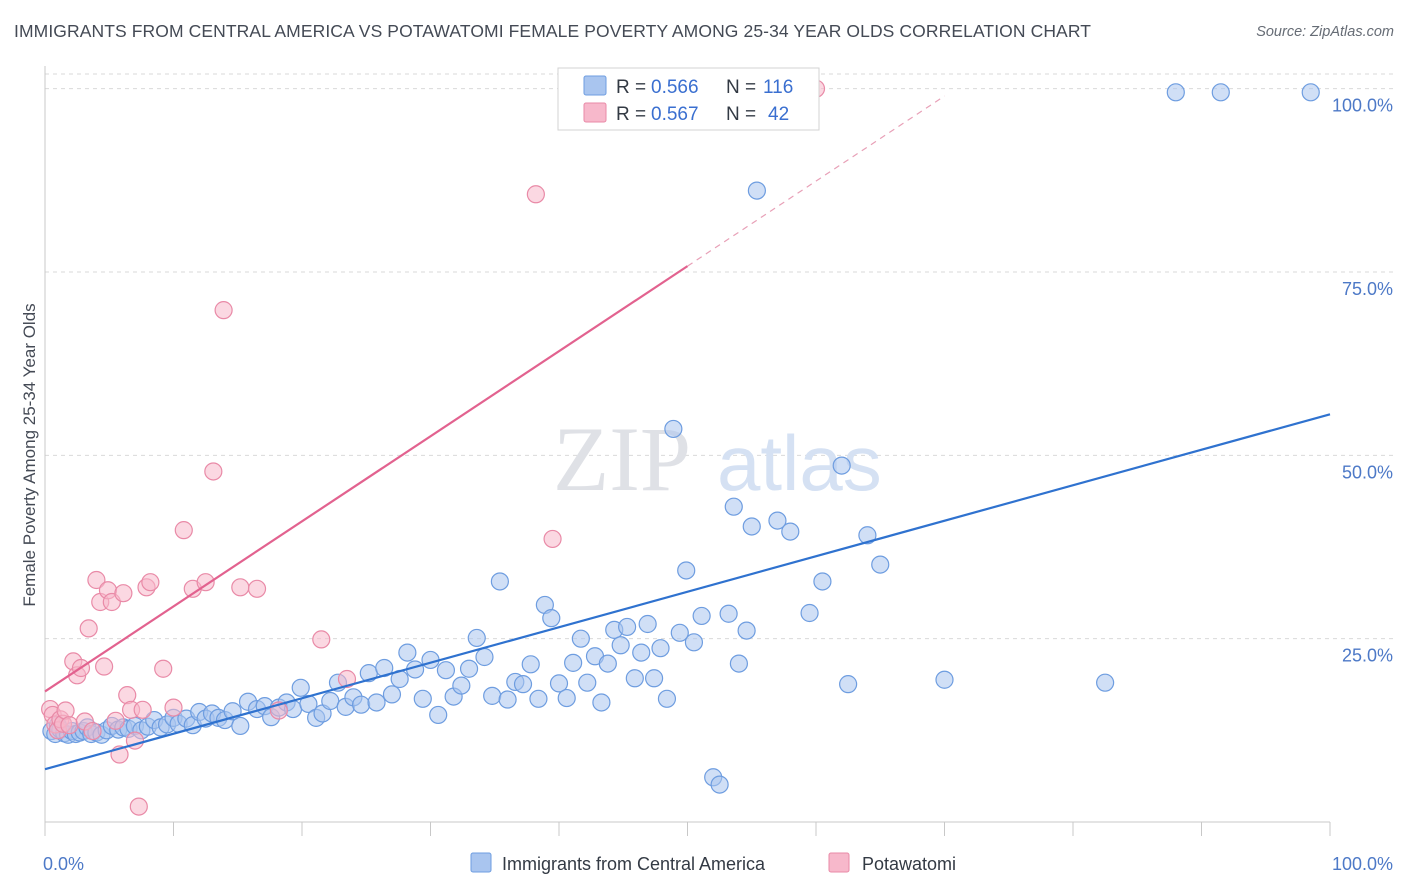 The image size is (1406, 892). Describe the element at coordinates (481, 862) in the screenshot. I see `series-legend-swatch-blue` at that location.